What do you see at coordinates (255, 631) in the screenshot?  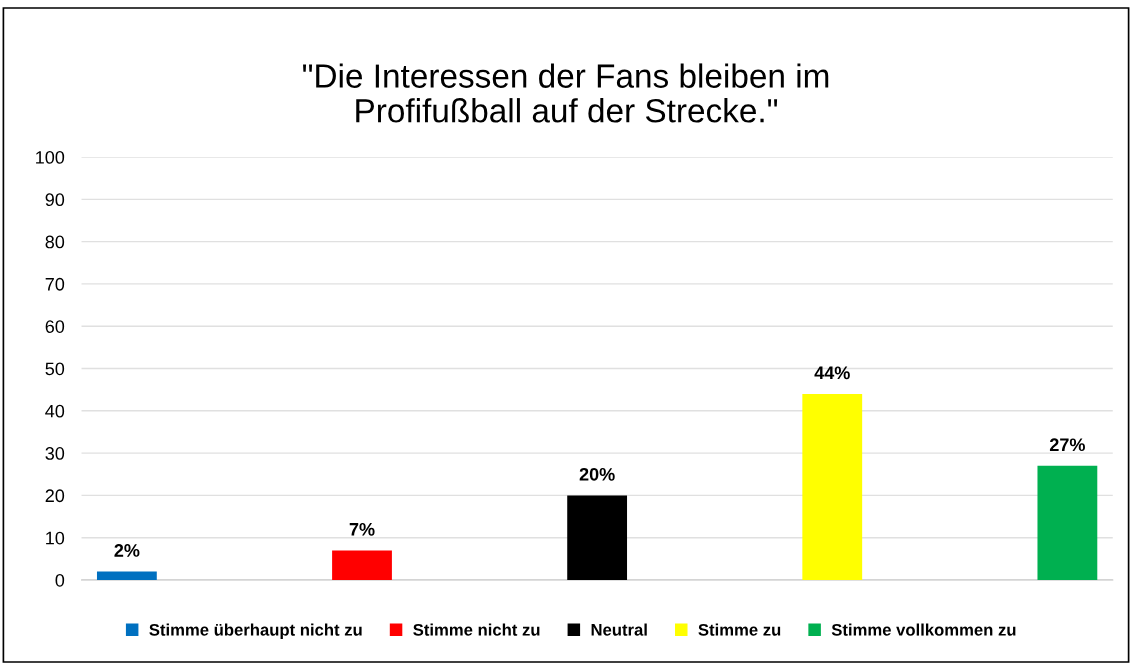 I see `legend-label: Stimme überhaupt nicht zu` at bounding box center [255, 631].